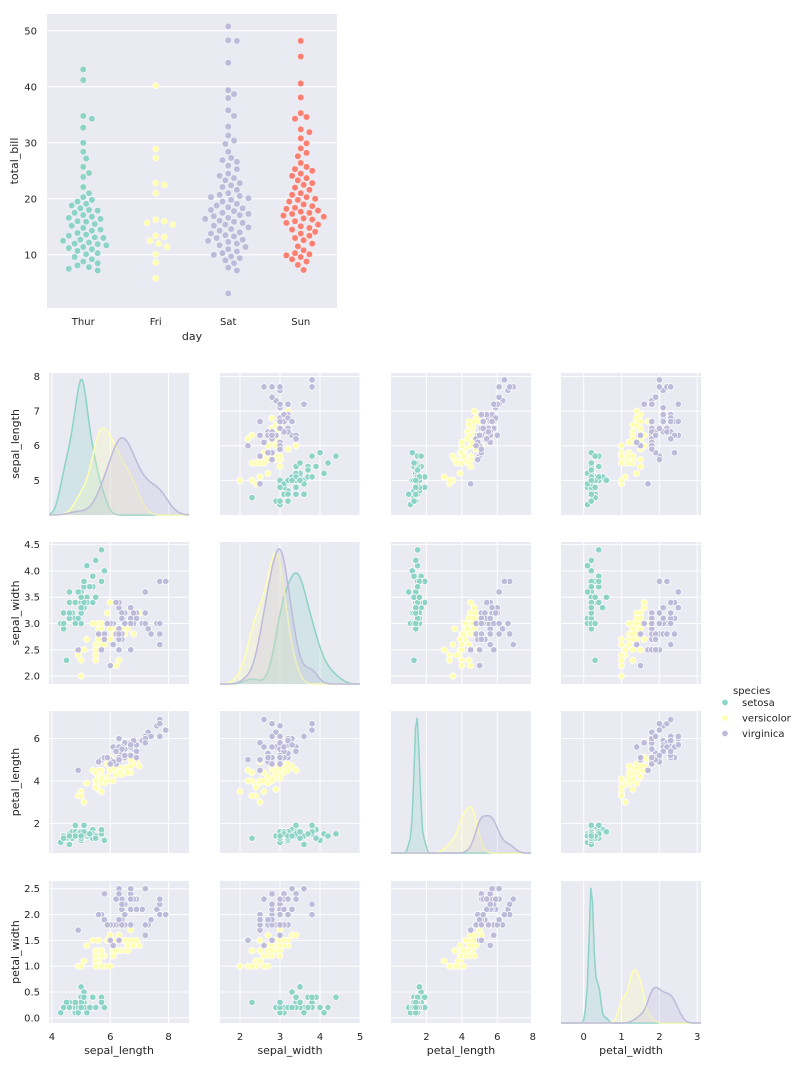 Image resolution: width=803 pixels, height=1074 pixels. Describe the element at coordinates (119, 444) in the screenshot. I see `pair-axes-background` at that location.